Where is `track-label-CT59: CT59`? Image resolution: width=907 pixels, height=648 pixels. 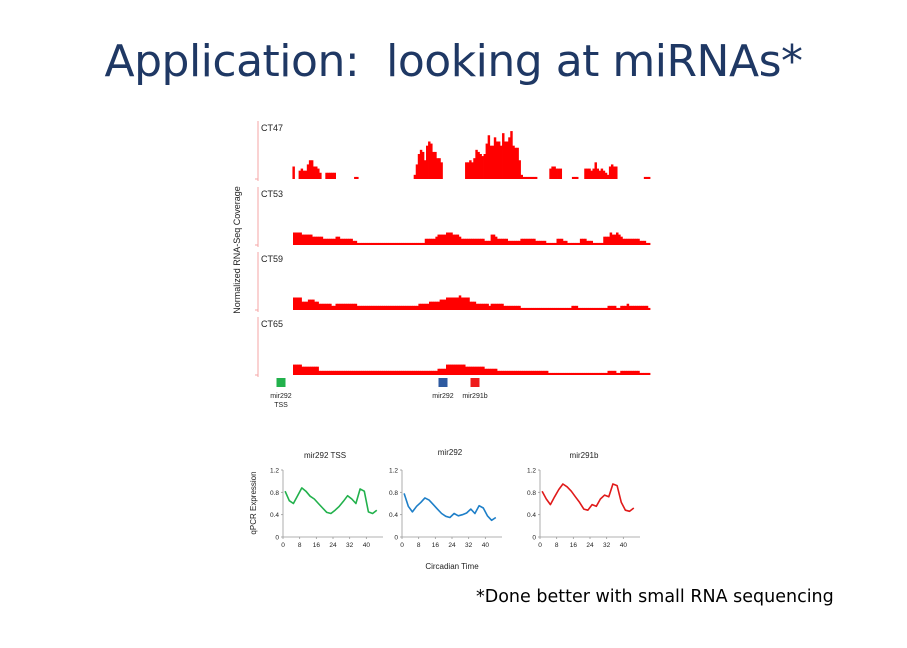
track-label-CT59: CT59 is located at coordinates (272, 259).